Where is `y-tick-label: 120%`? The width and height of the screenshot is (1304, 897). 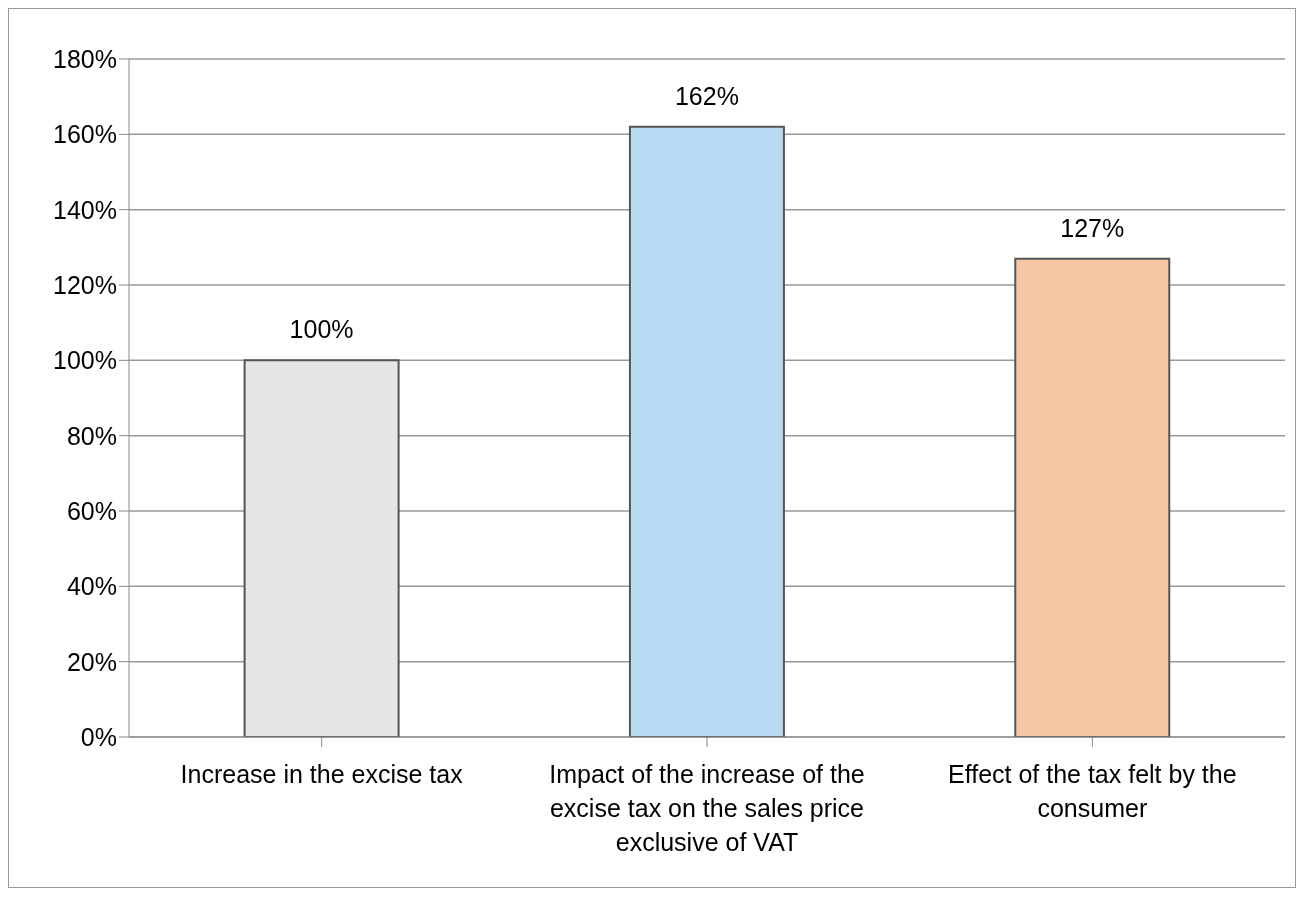
y-tick-label: 120% is located at coordinates (85, 284).